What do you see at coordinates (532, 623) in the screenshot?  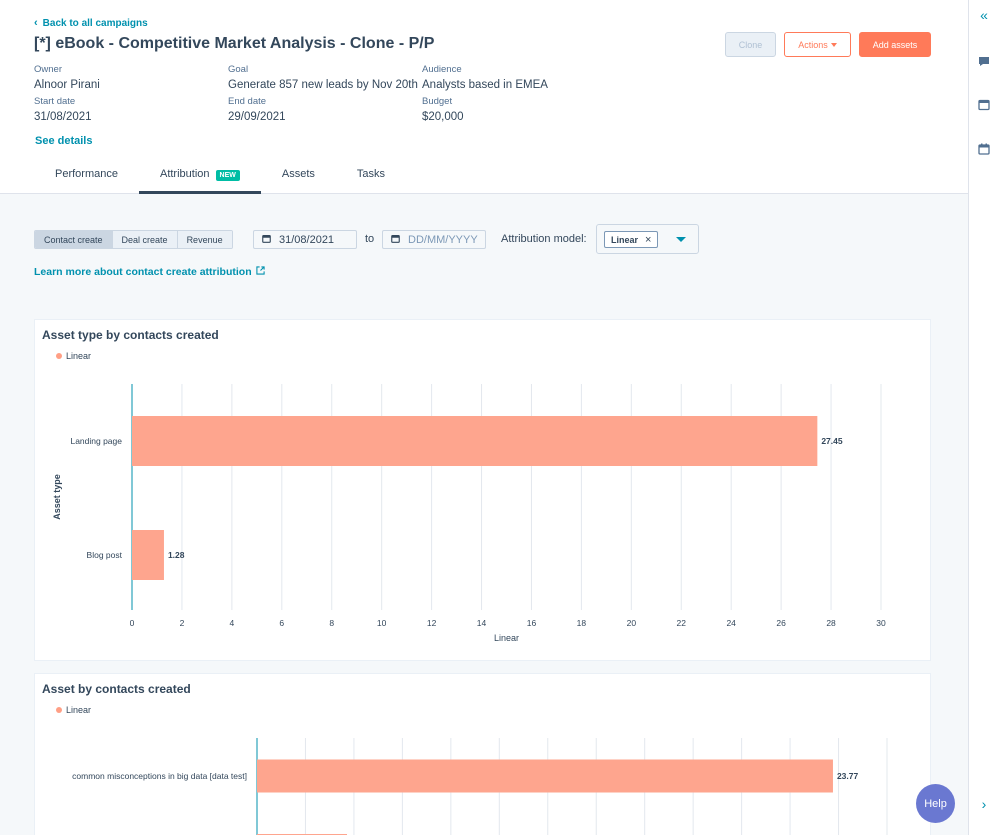 I see `x-tick-label: 16` at bounding box center [532, 623].